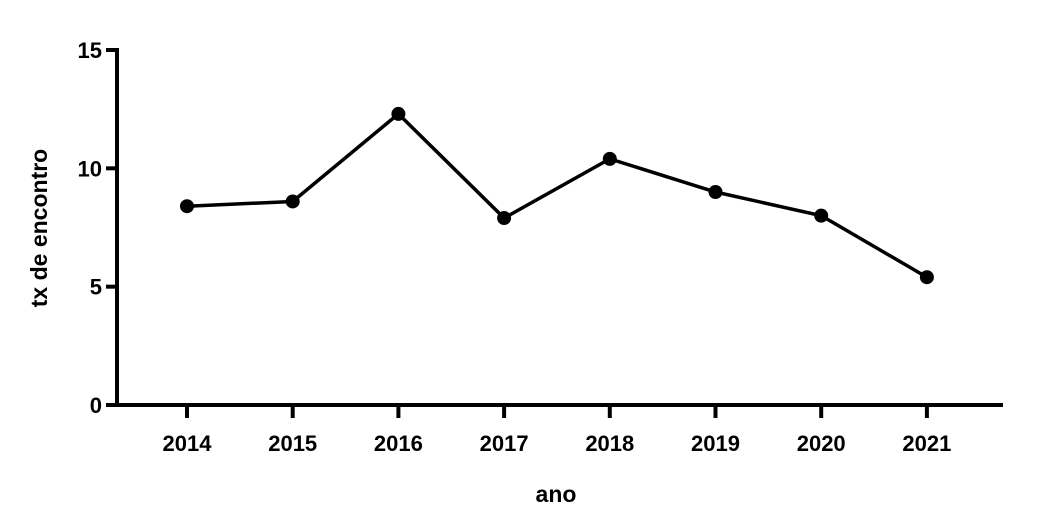 This screenshot has height=532, width=1050. What do you see at coordinates (556, 494) in the screenshot?
I see `x-axis-title: ano` at bounding box center [556, 494].